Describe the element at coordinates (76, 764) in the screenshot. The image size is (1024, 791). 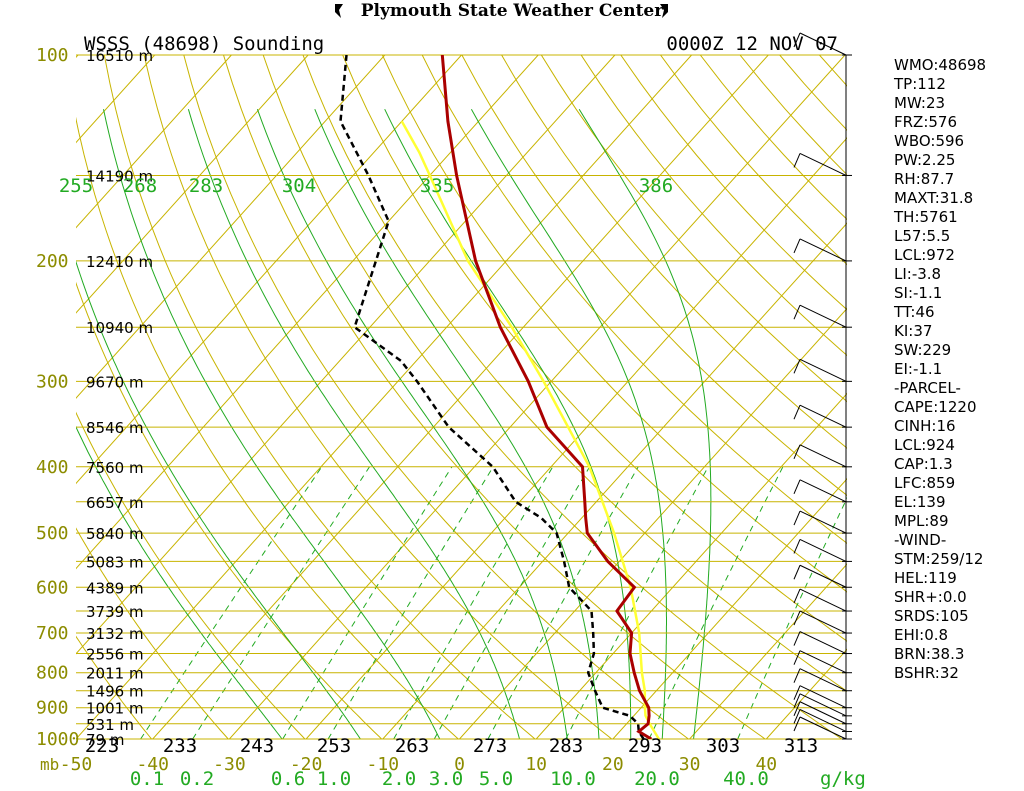
I see `temperature-tick-label: -50` at that location.